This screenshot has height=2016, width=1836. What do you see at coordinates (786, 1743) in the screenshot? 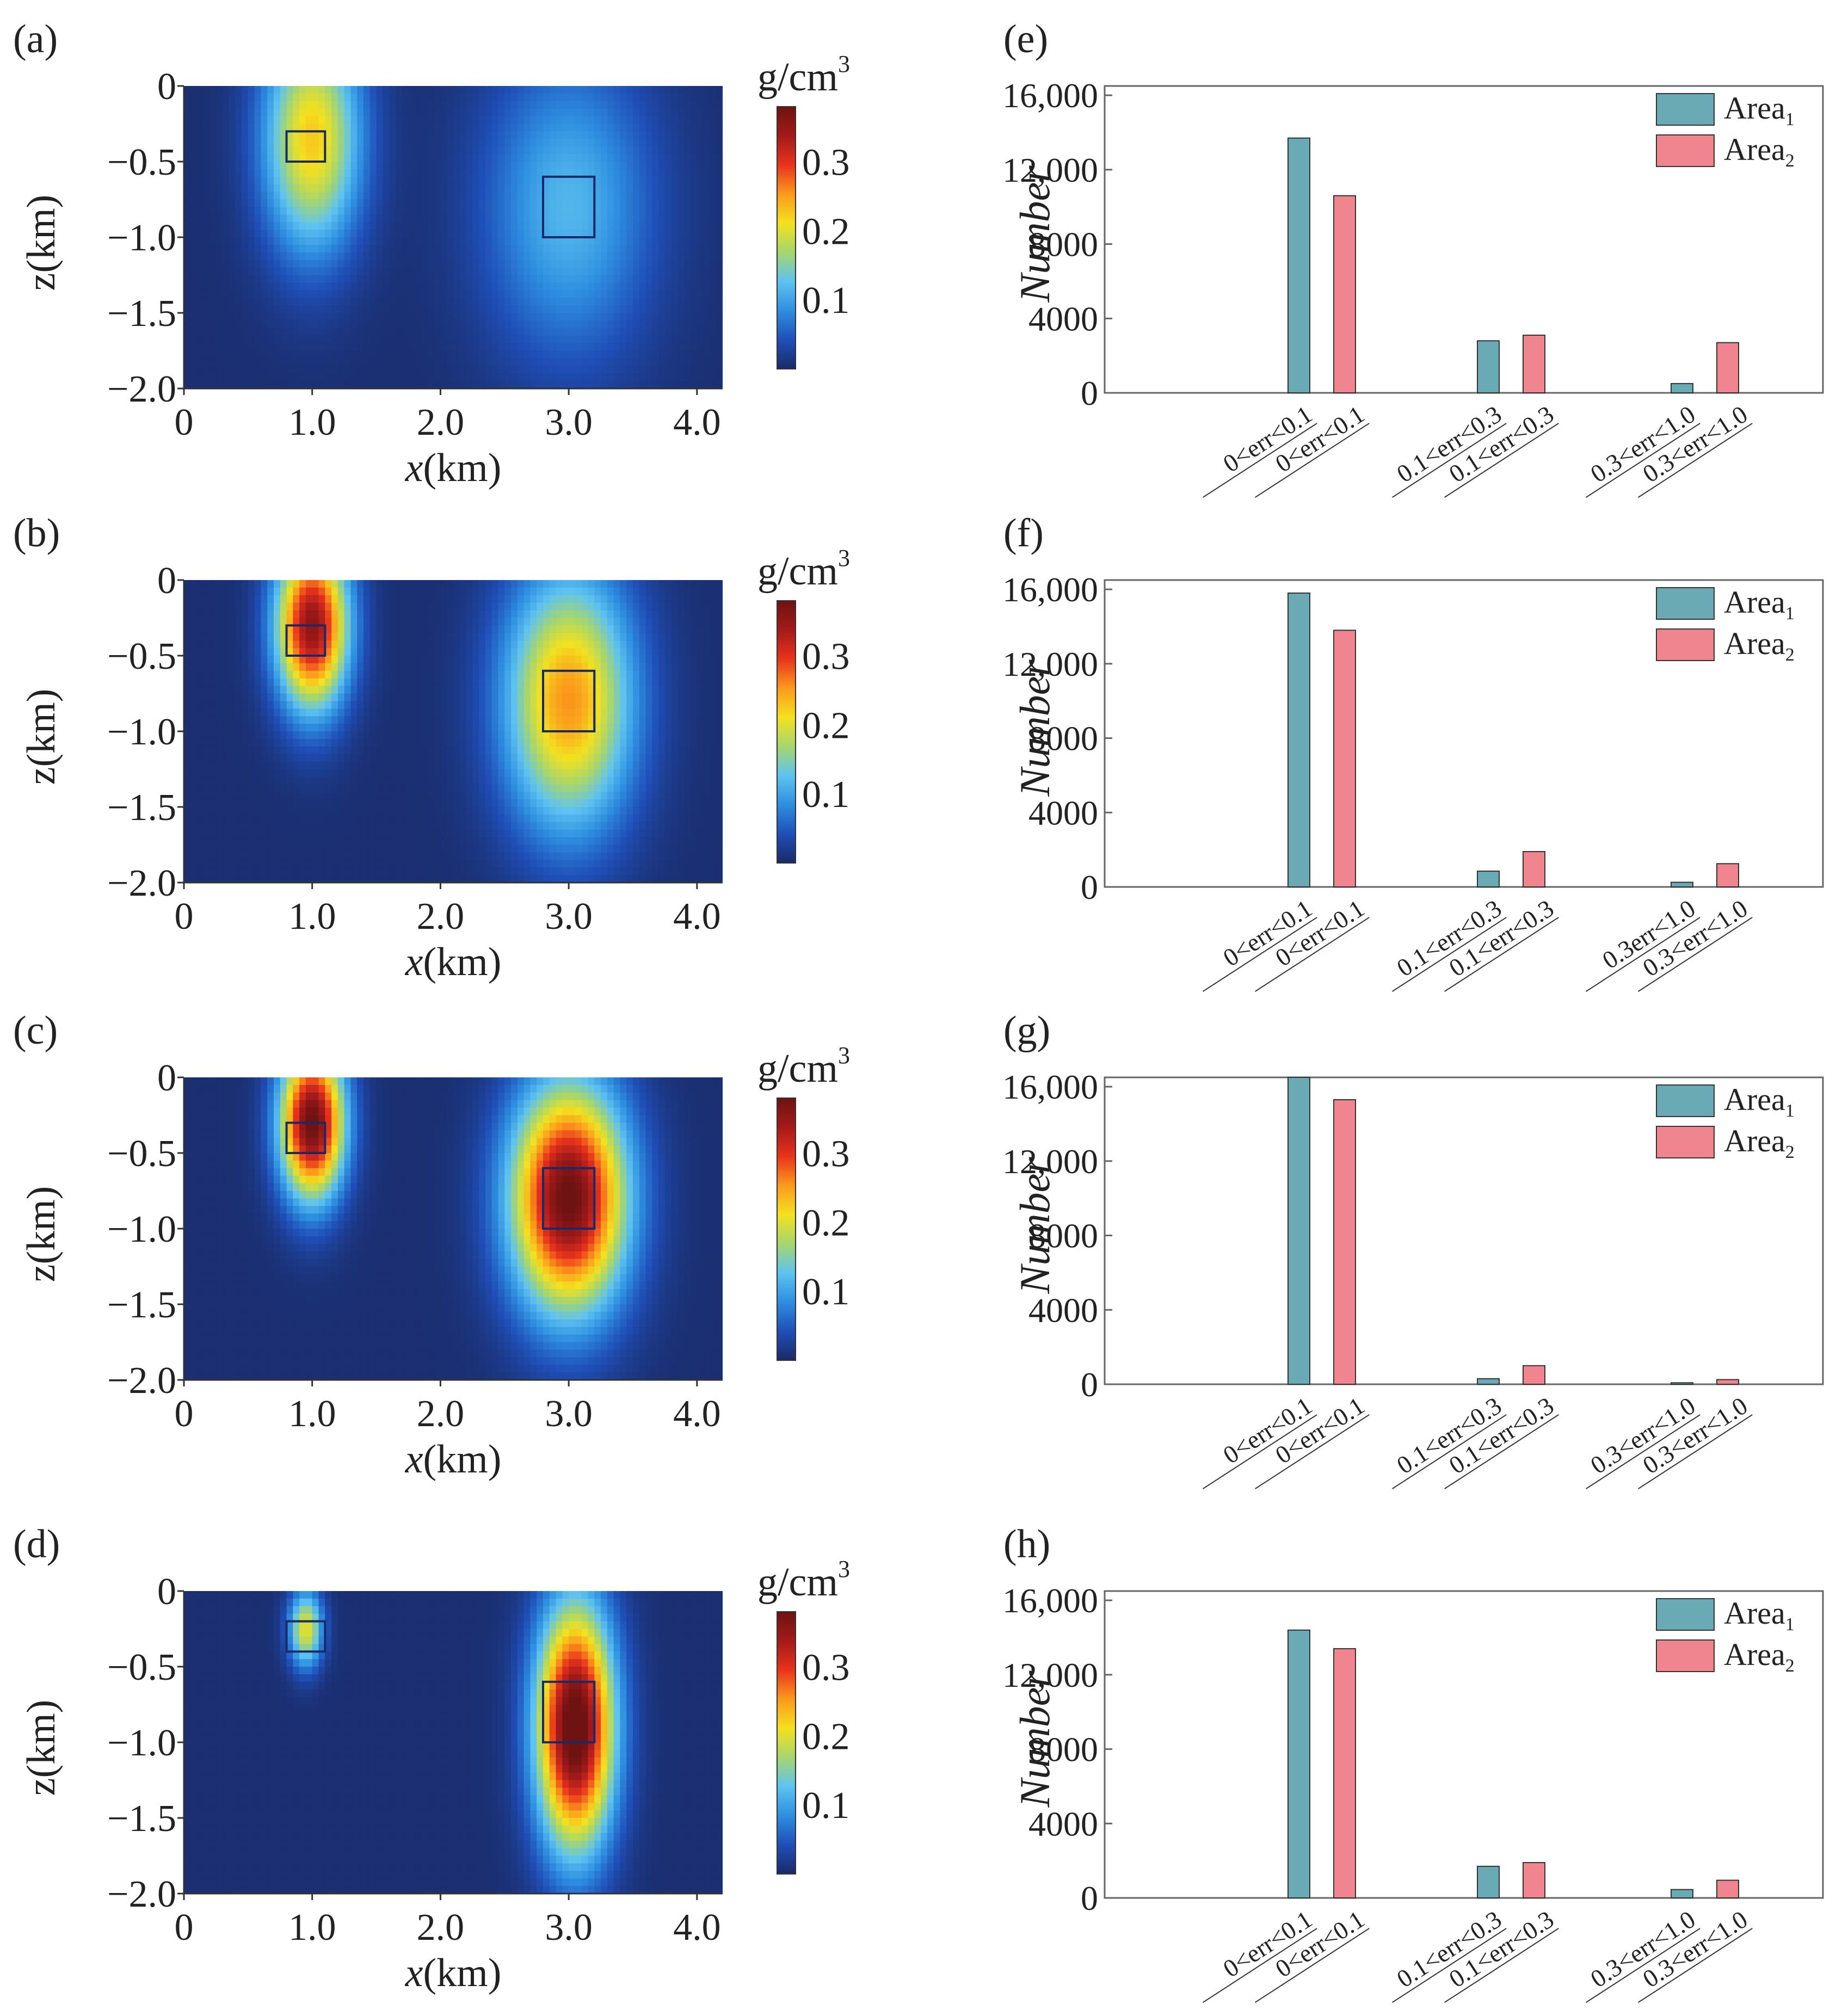
I see `colorbar` at bounding box center [786, 1743].